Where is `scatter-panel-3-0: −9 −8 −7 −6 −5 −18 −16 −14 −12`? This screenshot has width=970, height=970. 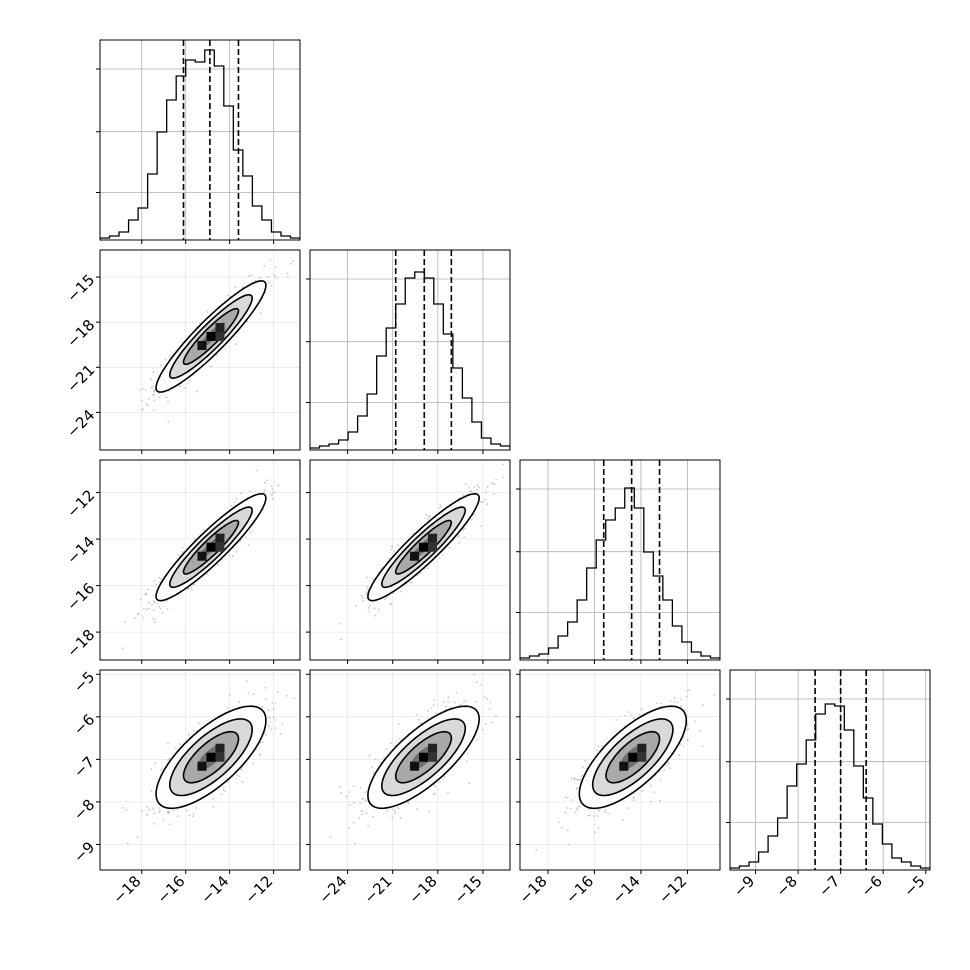
scatter-panel-3-0: −9 −8 −7 −6 −5 −18 −16 −14 −12 is located at coordinates (185, 787).